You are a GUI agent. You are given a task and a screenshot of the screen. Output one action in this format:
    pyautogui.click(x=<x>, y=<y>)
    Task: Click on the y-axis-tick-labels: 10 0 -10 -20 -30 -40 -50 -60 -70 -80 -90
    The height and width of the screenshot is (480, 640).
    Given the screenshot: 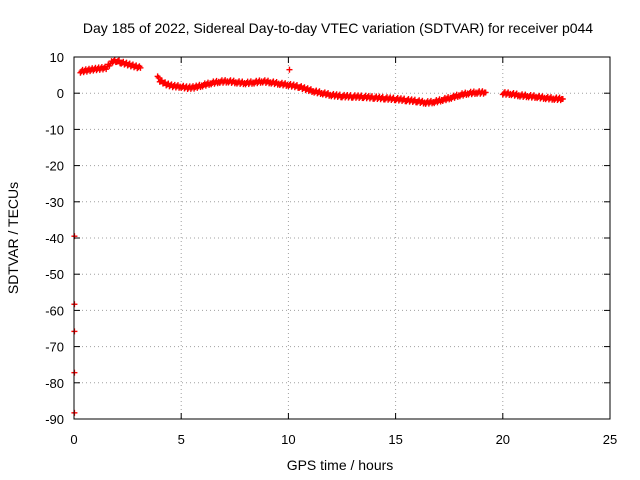 What is the action you would take?
    pyautogui.click(x=54, y=238)
    